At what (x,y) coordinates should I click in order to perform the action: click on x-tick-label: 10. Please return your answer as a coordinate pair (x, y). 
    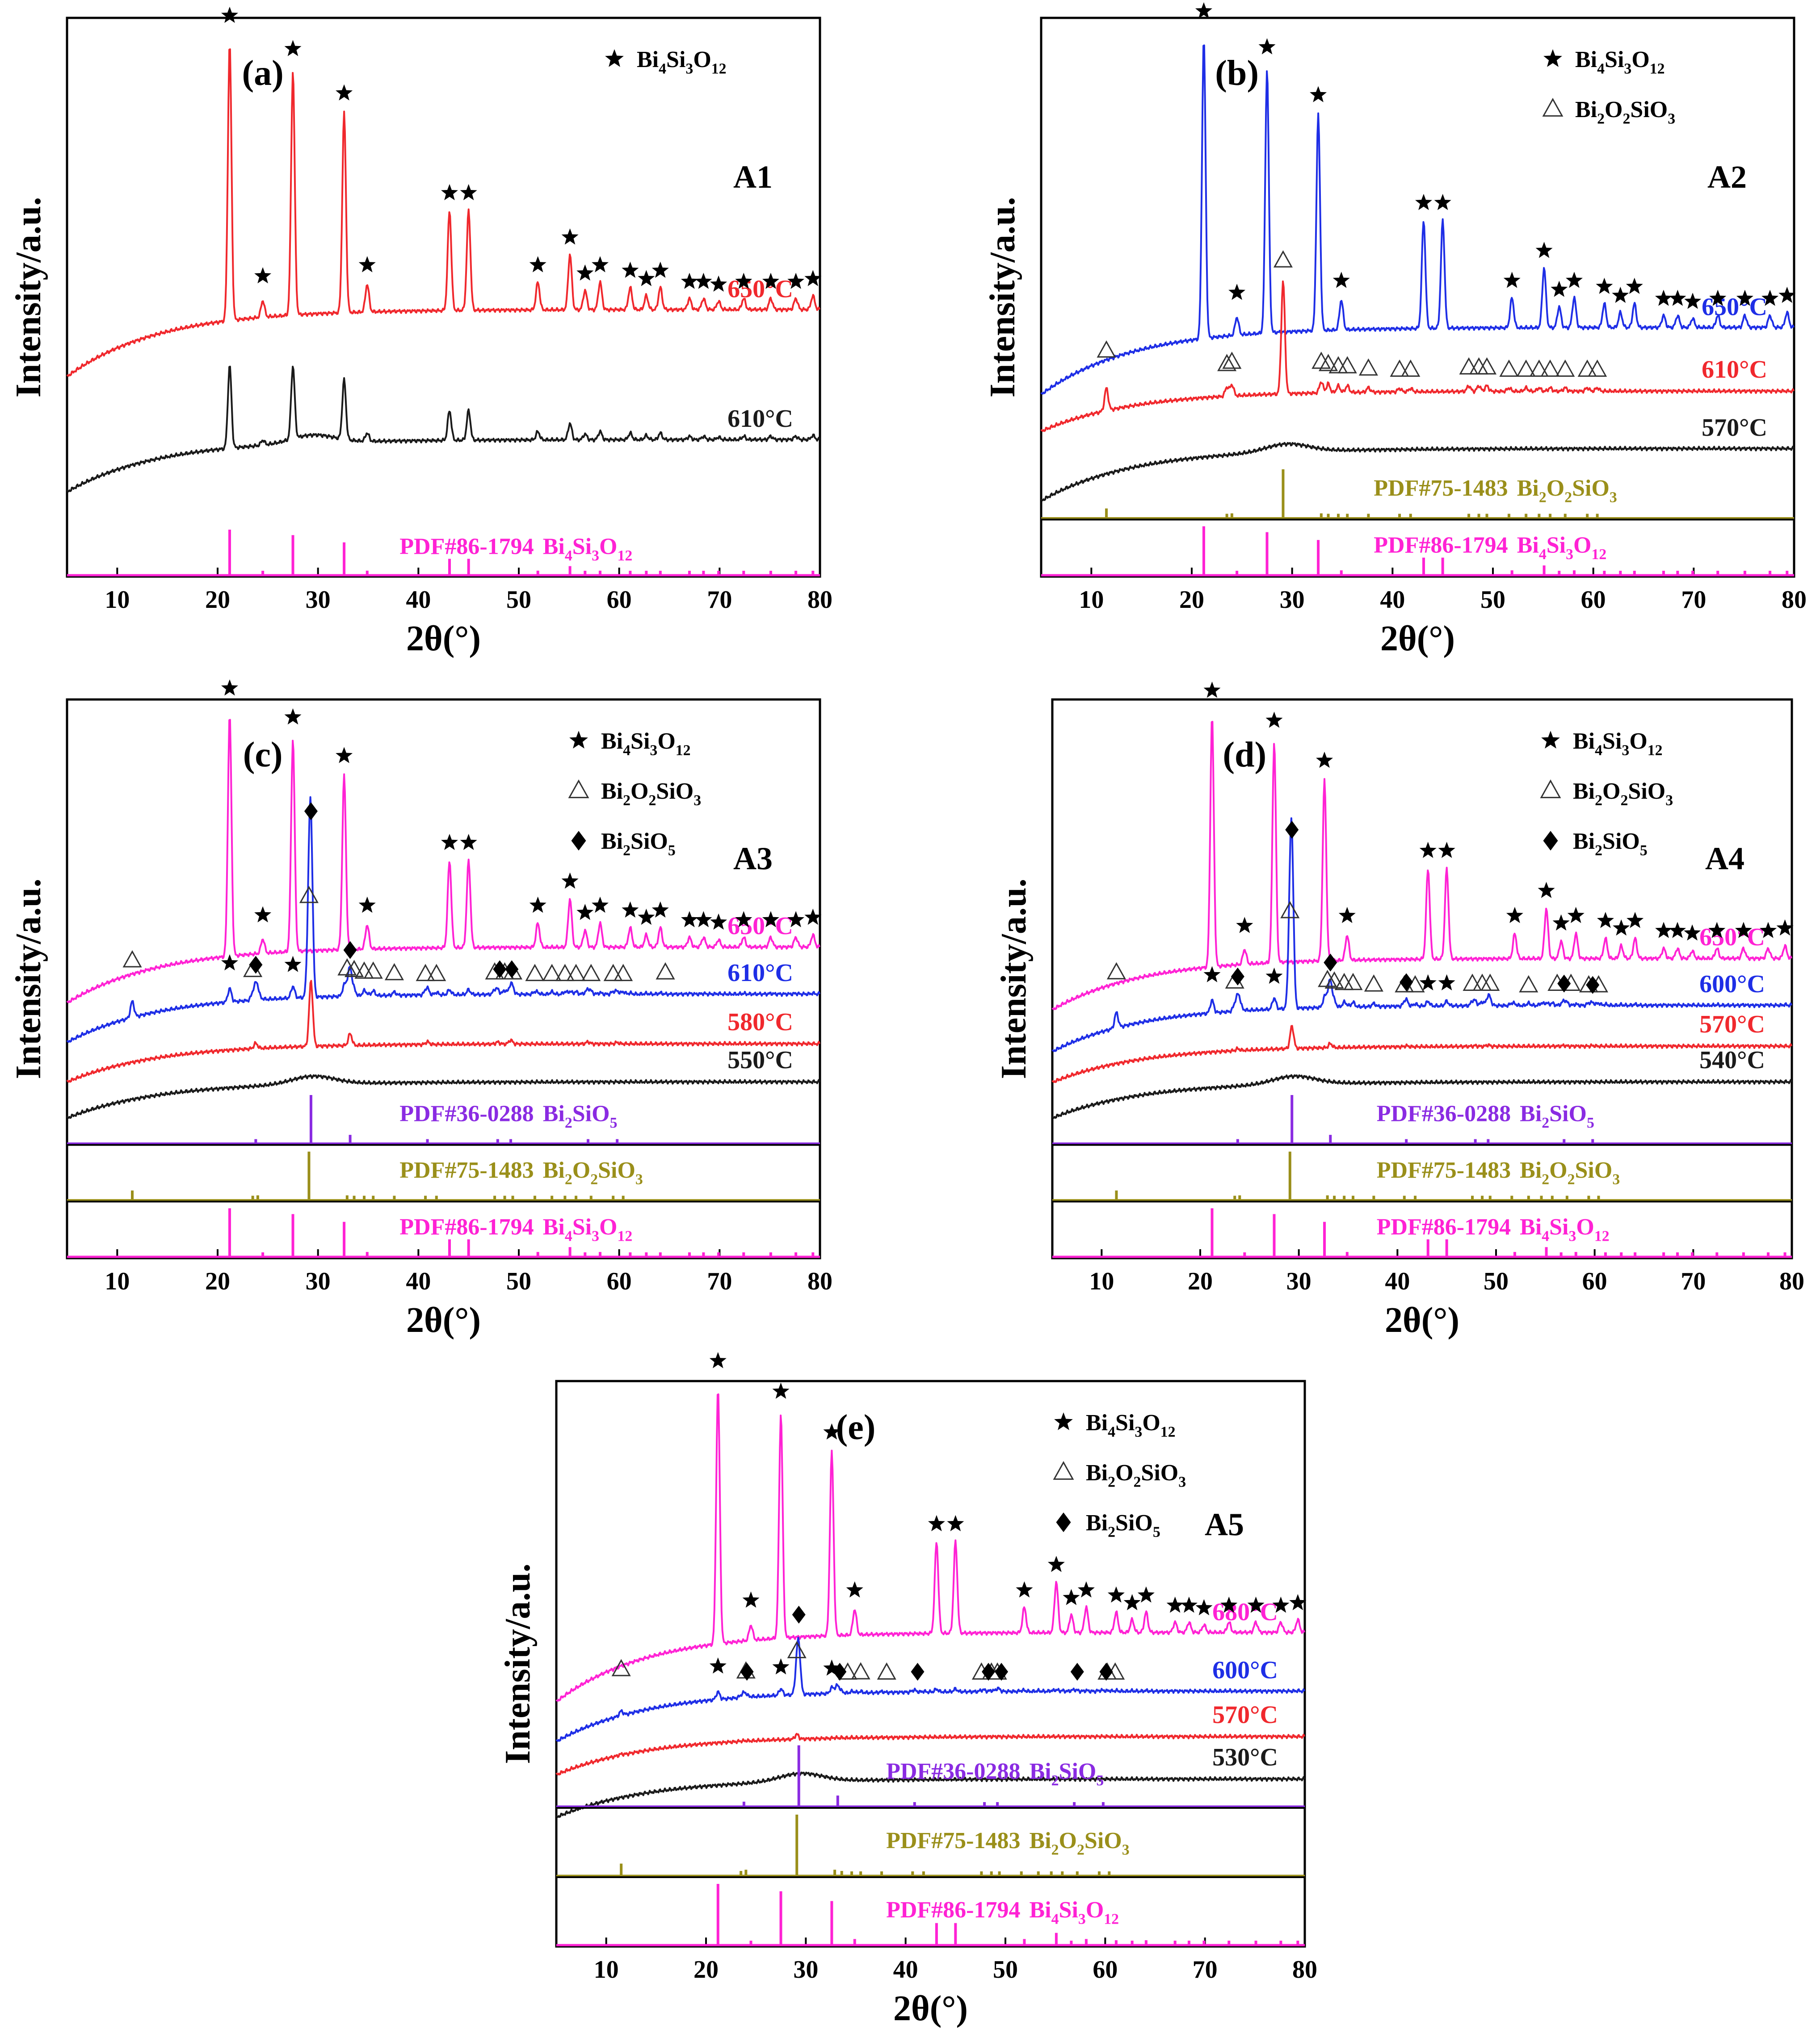
    Looking at the image, I should click on (1091, 600).